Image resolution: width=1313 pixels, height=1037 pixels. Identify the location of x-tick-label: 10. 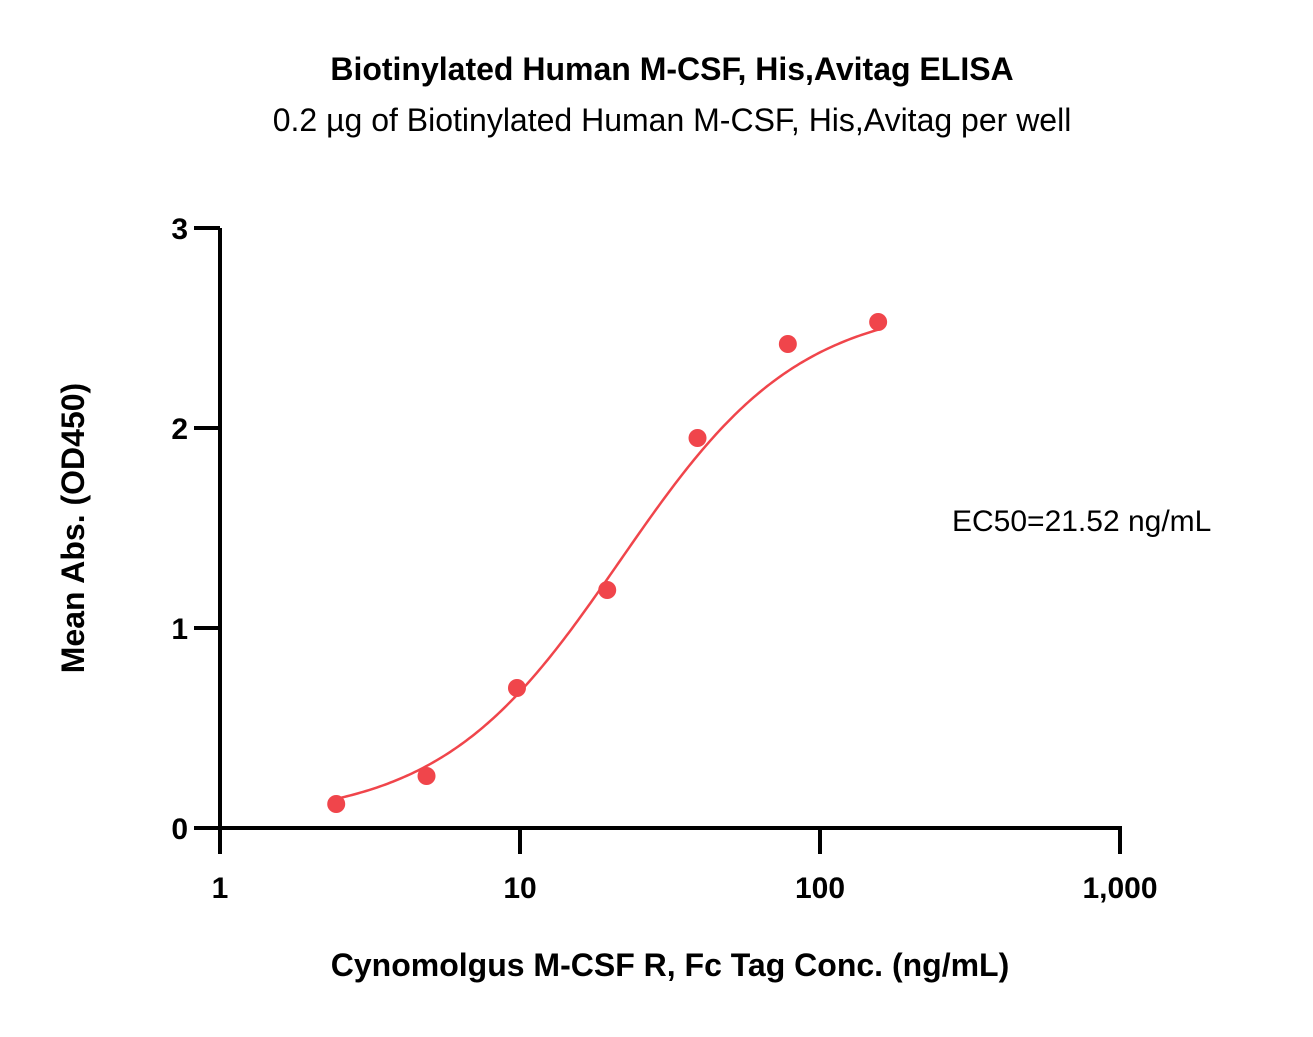
(519, 888).